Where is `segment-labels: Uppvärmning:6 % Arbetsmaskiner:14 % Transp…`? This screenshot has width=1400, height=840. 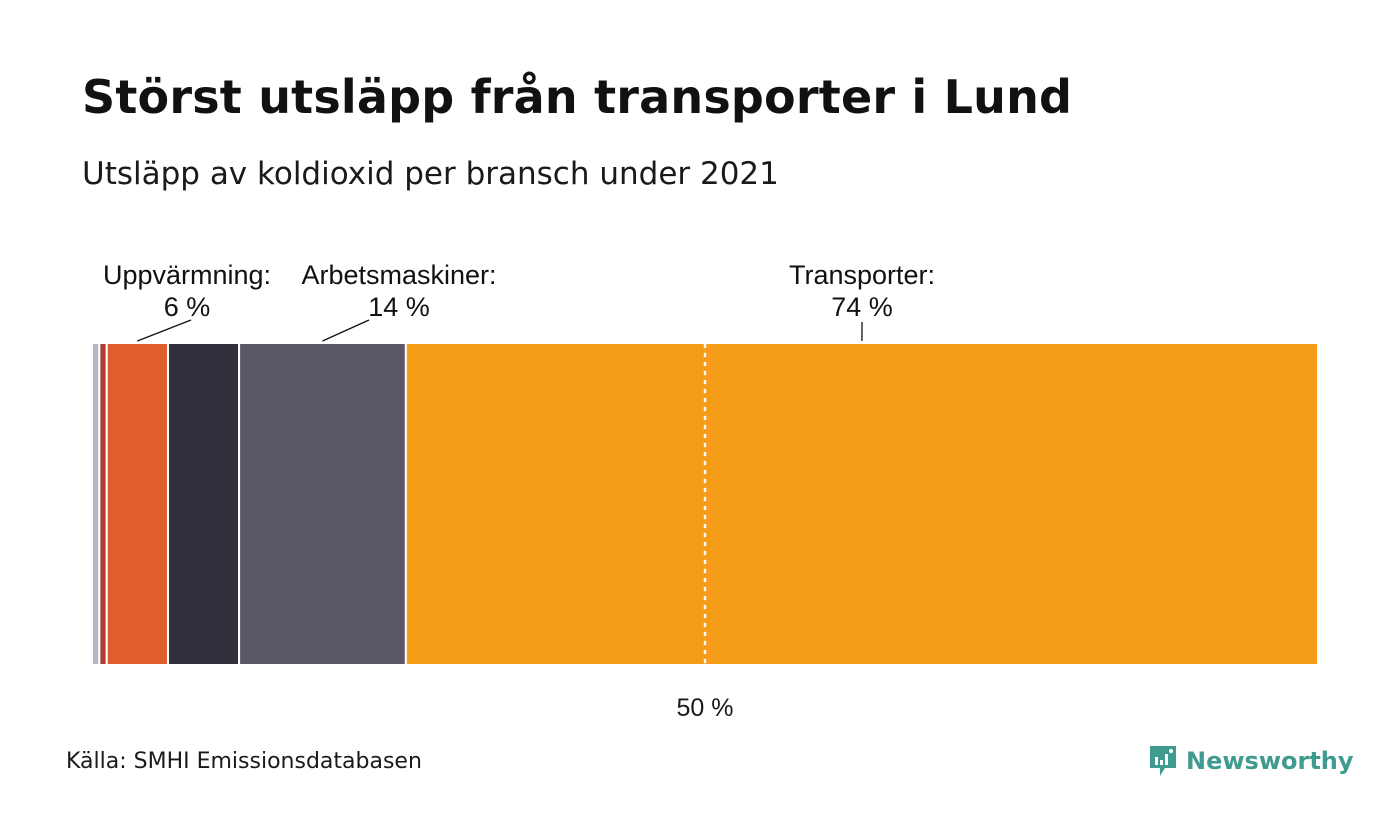 segment-labels: Uppvärmning:6 % Arbetsmaskiner:14 % Transp… is located at coordinates (519, 301).